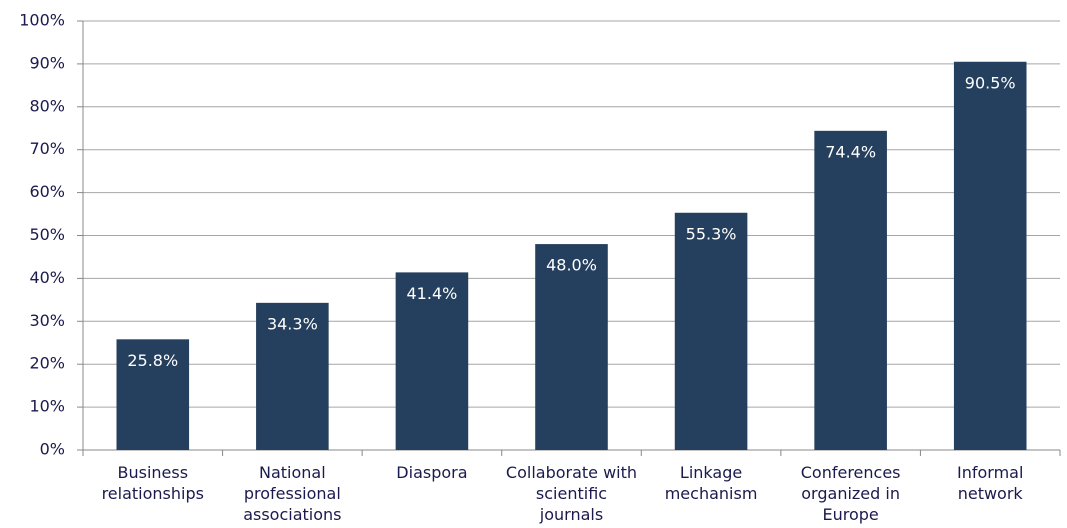 The image size is (1067, 528). Describe the element at coordinates (292, 493) in the screenshot. I see `x-tick-label: National professional associations` at that location.